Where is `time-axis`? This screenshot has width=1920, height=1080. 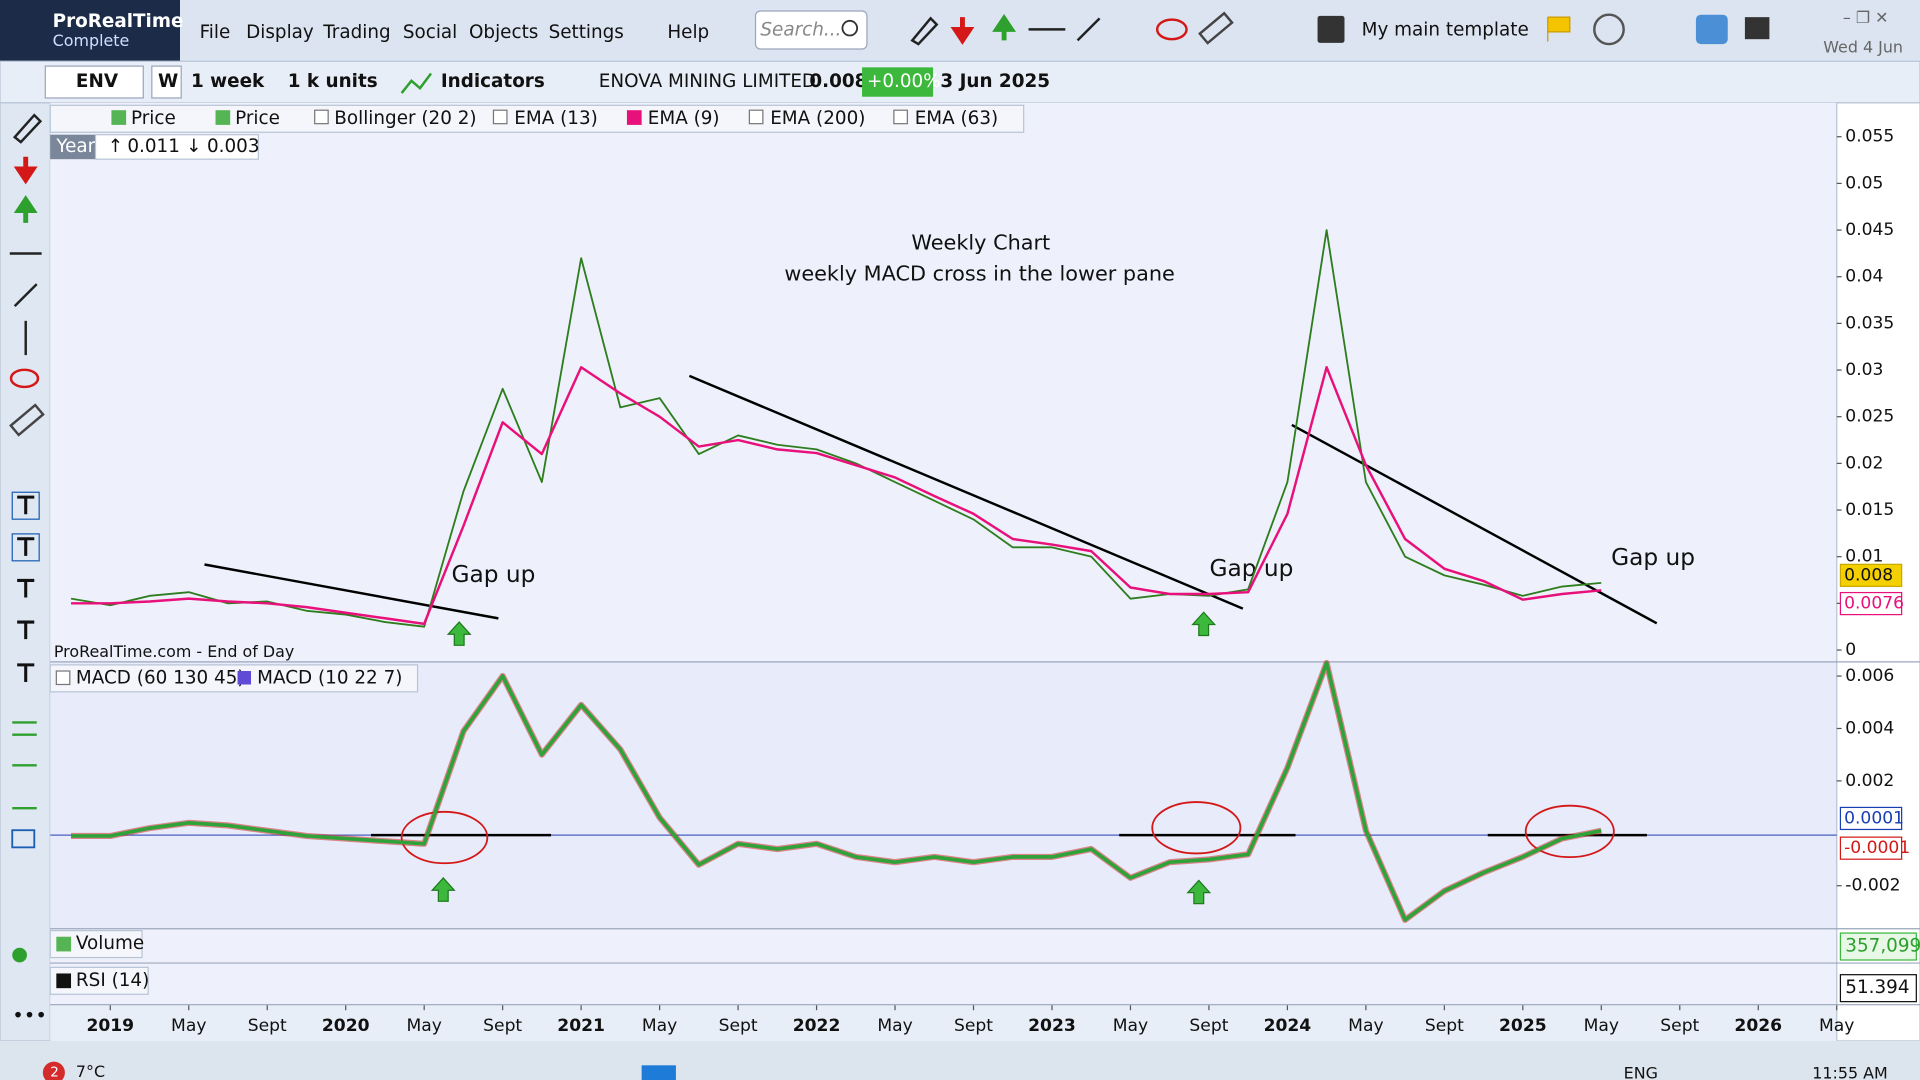 time-axis is located at coordinates (943, 1022).